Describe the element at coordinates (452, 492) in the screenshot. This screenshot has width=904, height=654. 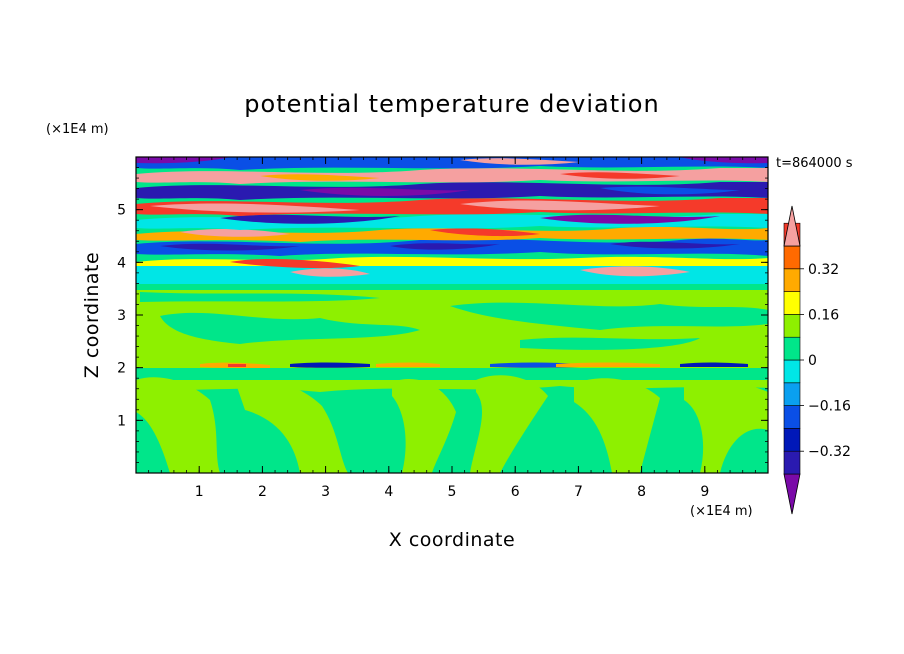
I see `x-tick-label: 5` at that location.